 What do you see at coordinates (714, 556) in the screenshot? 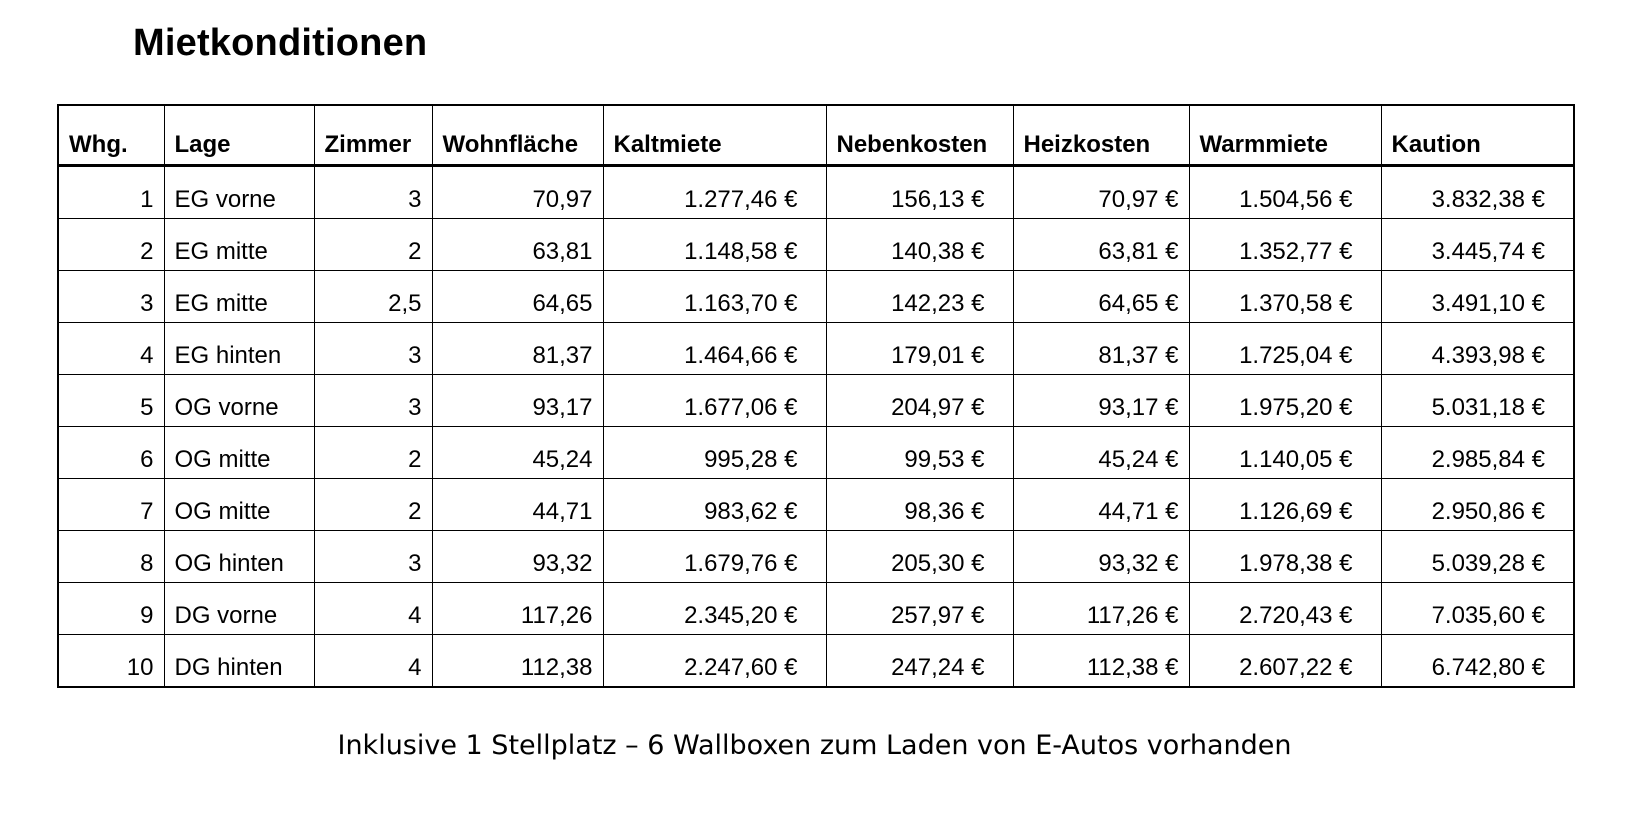
I see `cell-kaltmiete: 1.679,76 €` at bounding box center [714, 556].